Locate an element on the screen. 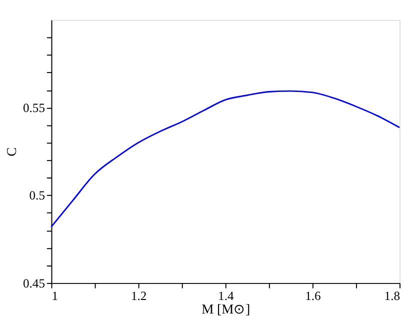 The height and width of the screenshot is (321, 415). y-tick-label: 0.55 is located at coordinates (34, 107).